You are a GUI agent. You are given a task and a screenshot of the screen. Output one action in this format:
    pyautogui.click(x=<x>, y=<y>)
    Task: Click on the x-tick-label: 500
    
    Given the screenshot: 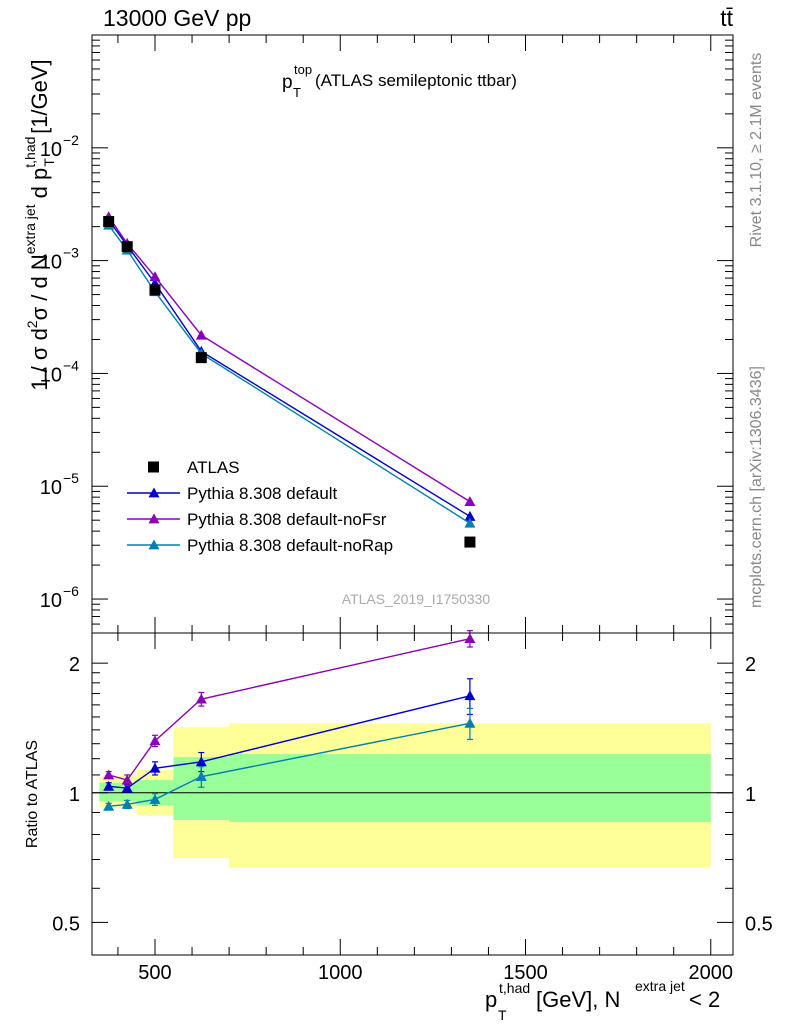 What is the action you would take?
    pyautogui.click(x=154, y=973)
    